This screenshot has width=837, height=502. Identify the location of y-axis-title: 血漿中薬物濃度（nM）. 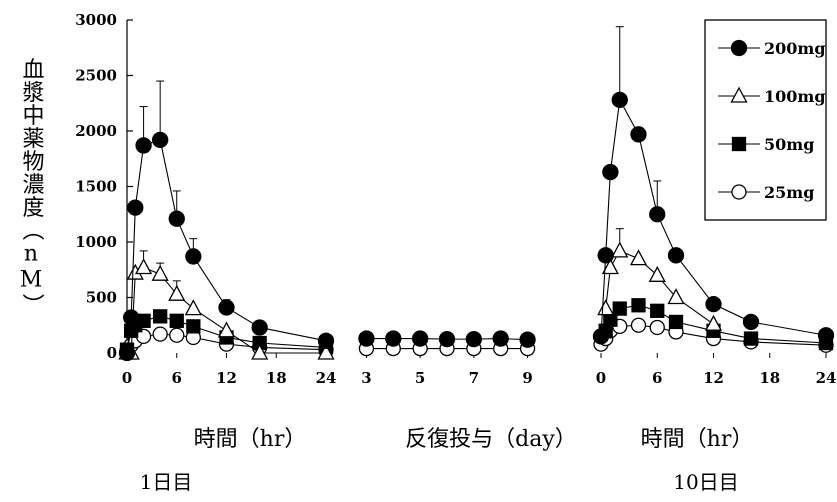
(32, 187).